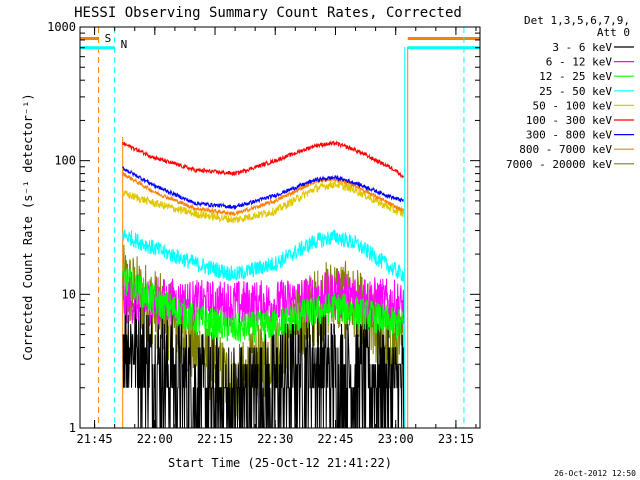 This screenshot has height=480, width=640. What do you see at coordinates (65, 161) in the screenshot?
I see `y-tick-label: 100` at bounding box center [65, 161].